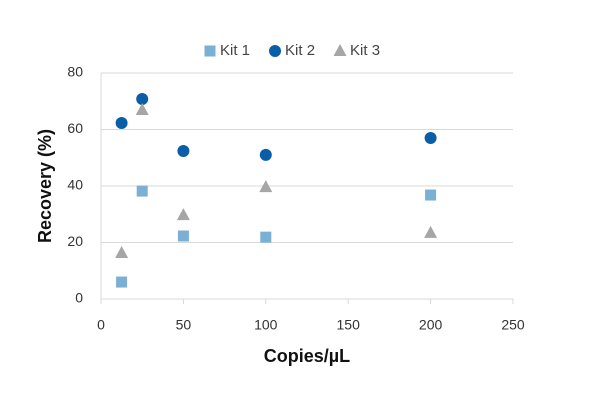 The image size is (599, 412). What do you see at coordinates (513, 325) in the screenshot?
I see `x-tick-label: 250` at bounding box center [513, 325].